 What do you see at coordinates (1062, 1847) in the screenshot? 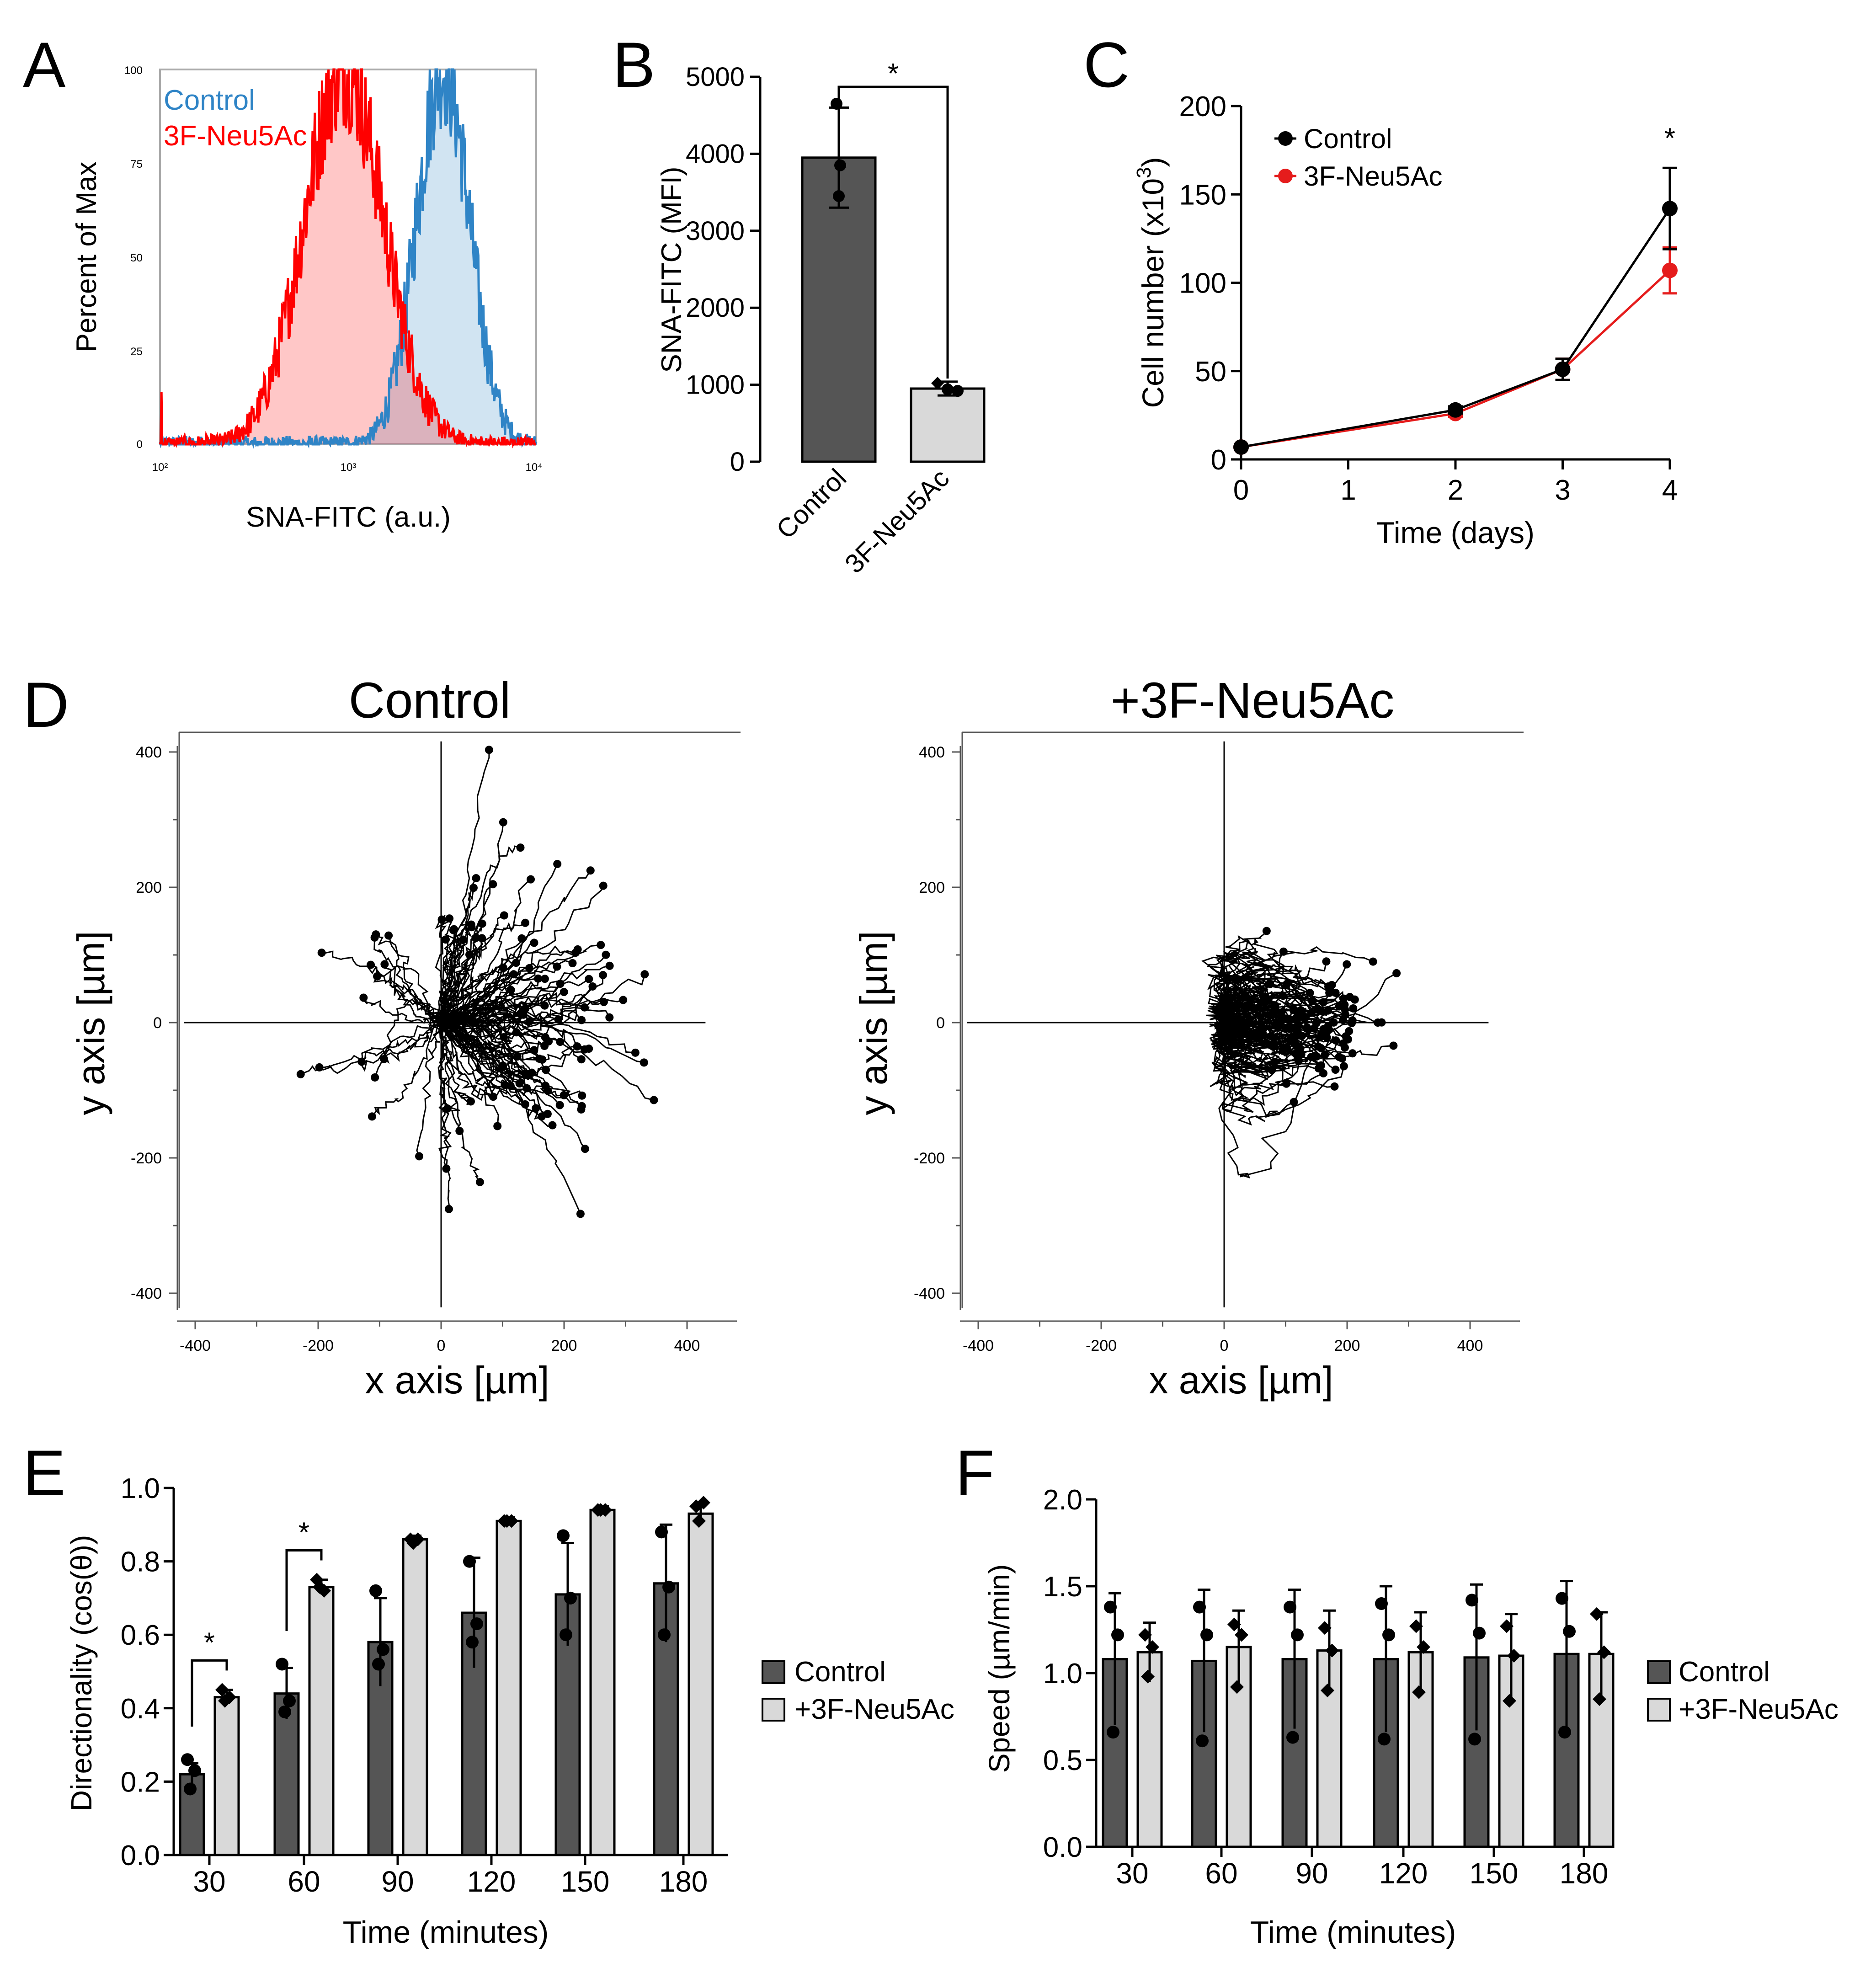
I see `panel-f-ytick-label: 0.0` at bounding box center [1062, 1847].